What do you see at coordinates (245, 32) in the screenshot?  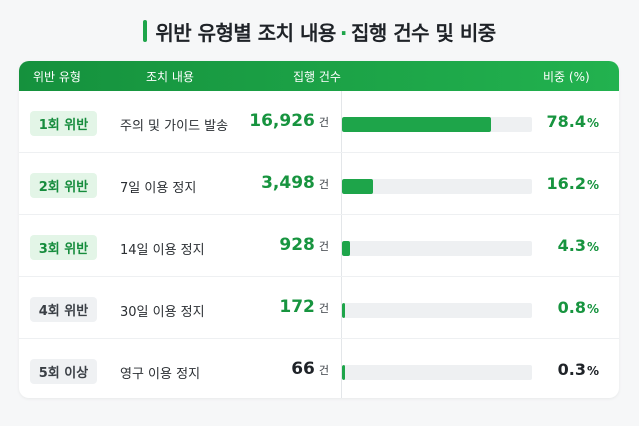 I see `title-main: 위반 유형별 조치 내용` at bounding box center [245, 32].